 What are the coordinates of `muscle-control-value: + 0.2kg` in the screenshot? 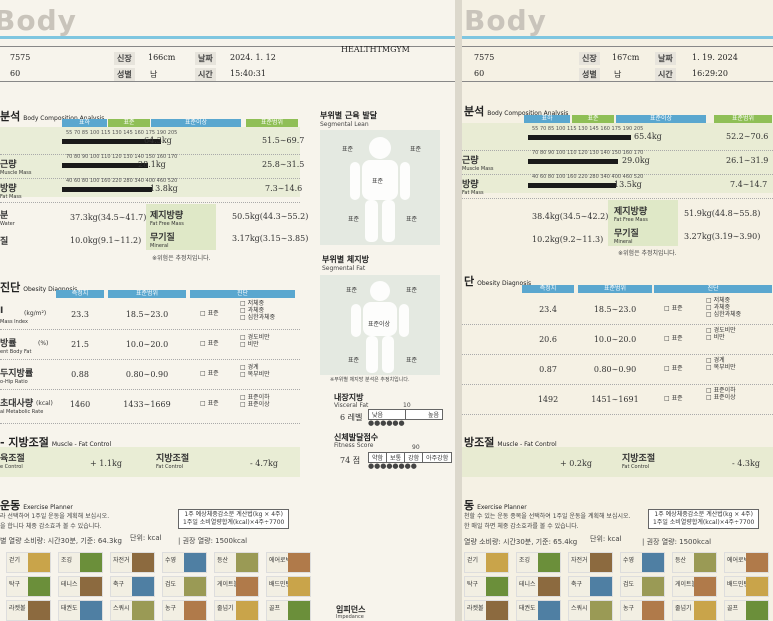 It's located at (576, 463).